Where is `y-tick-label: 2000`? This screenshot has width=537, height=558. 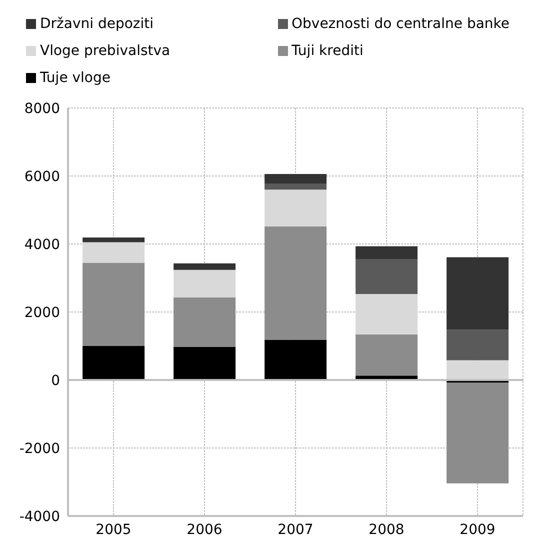
y-tick-label: 2000 is located at coordinates (42, 312).